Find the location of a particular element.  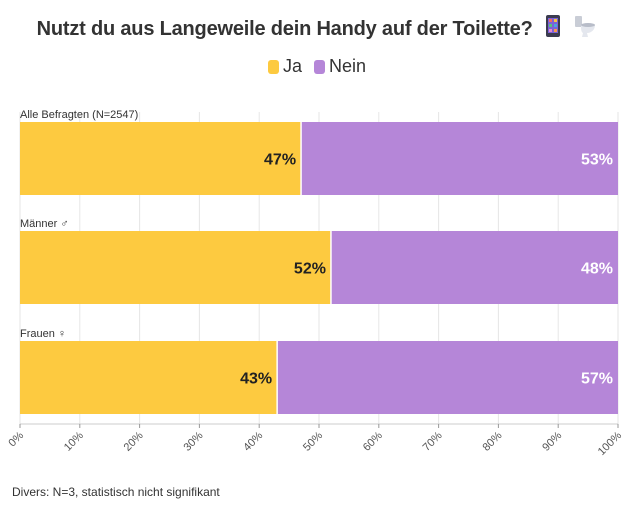

x-tick-label: 50% is located at coordinates (313, 441).